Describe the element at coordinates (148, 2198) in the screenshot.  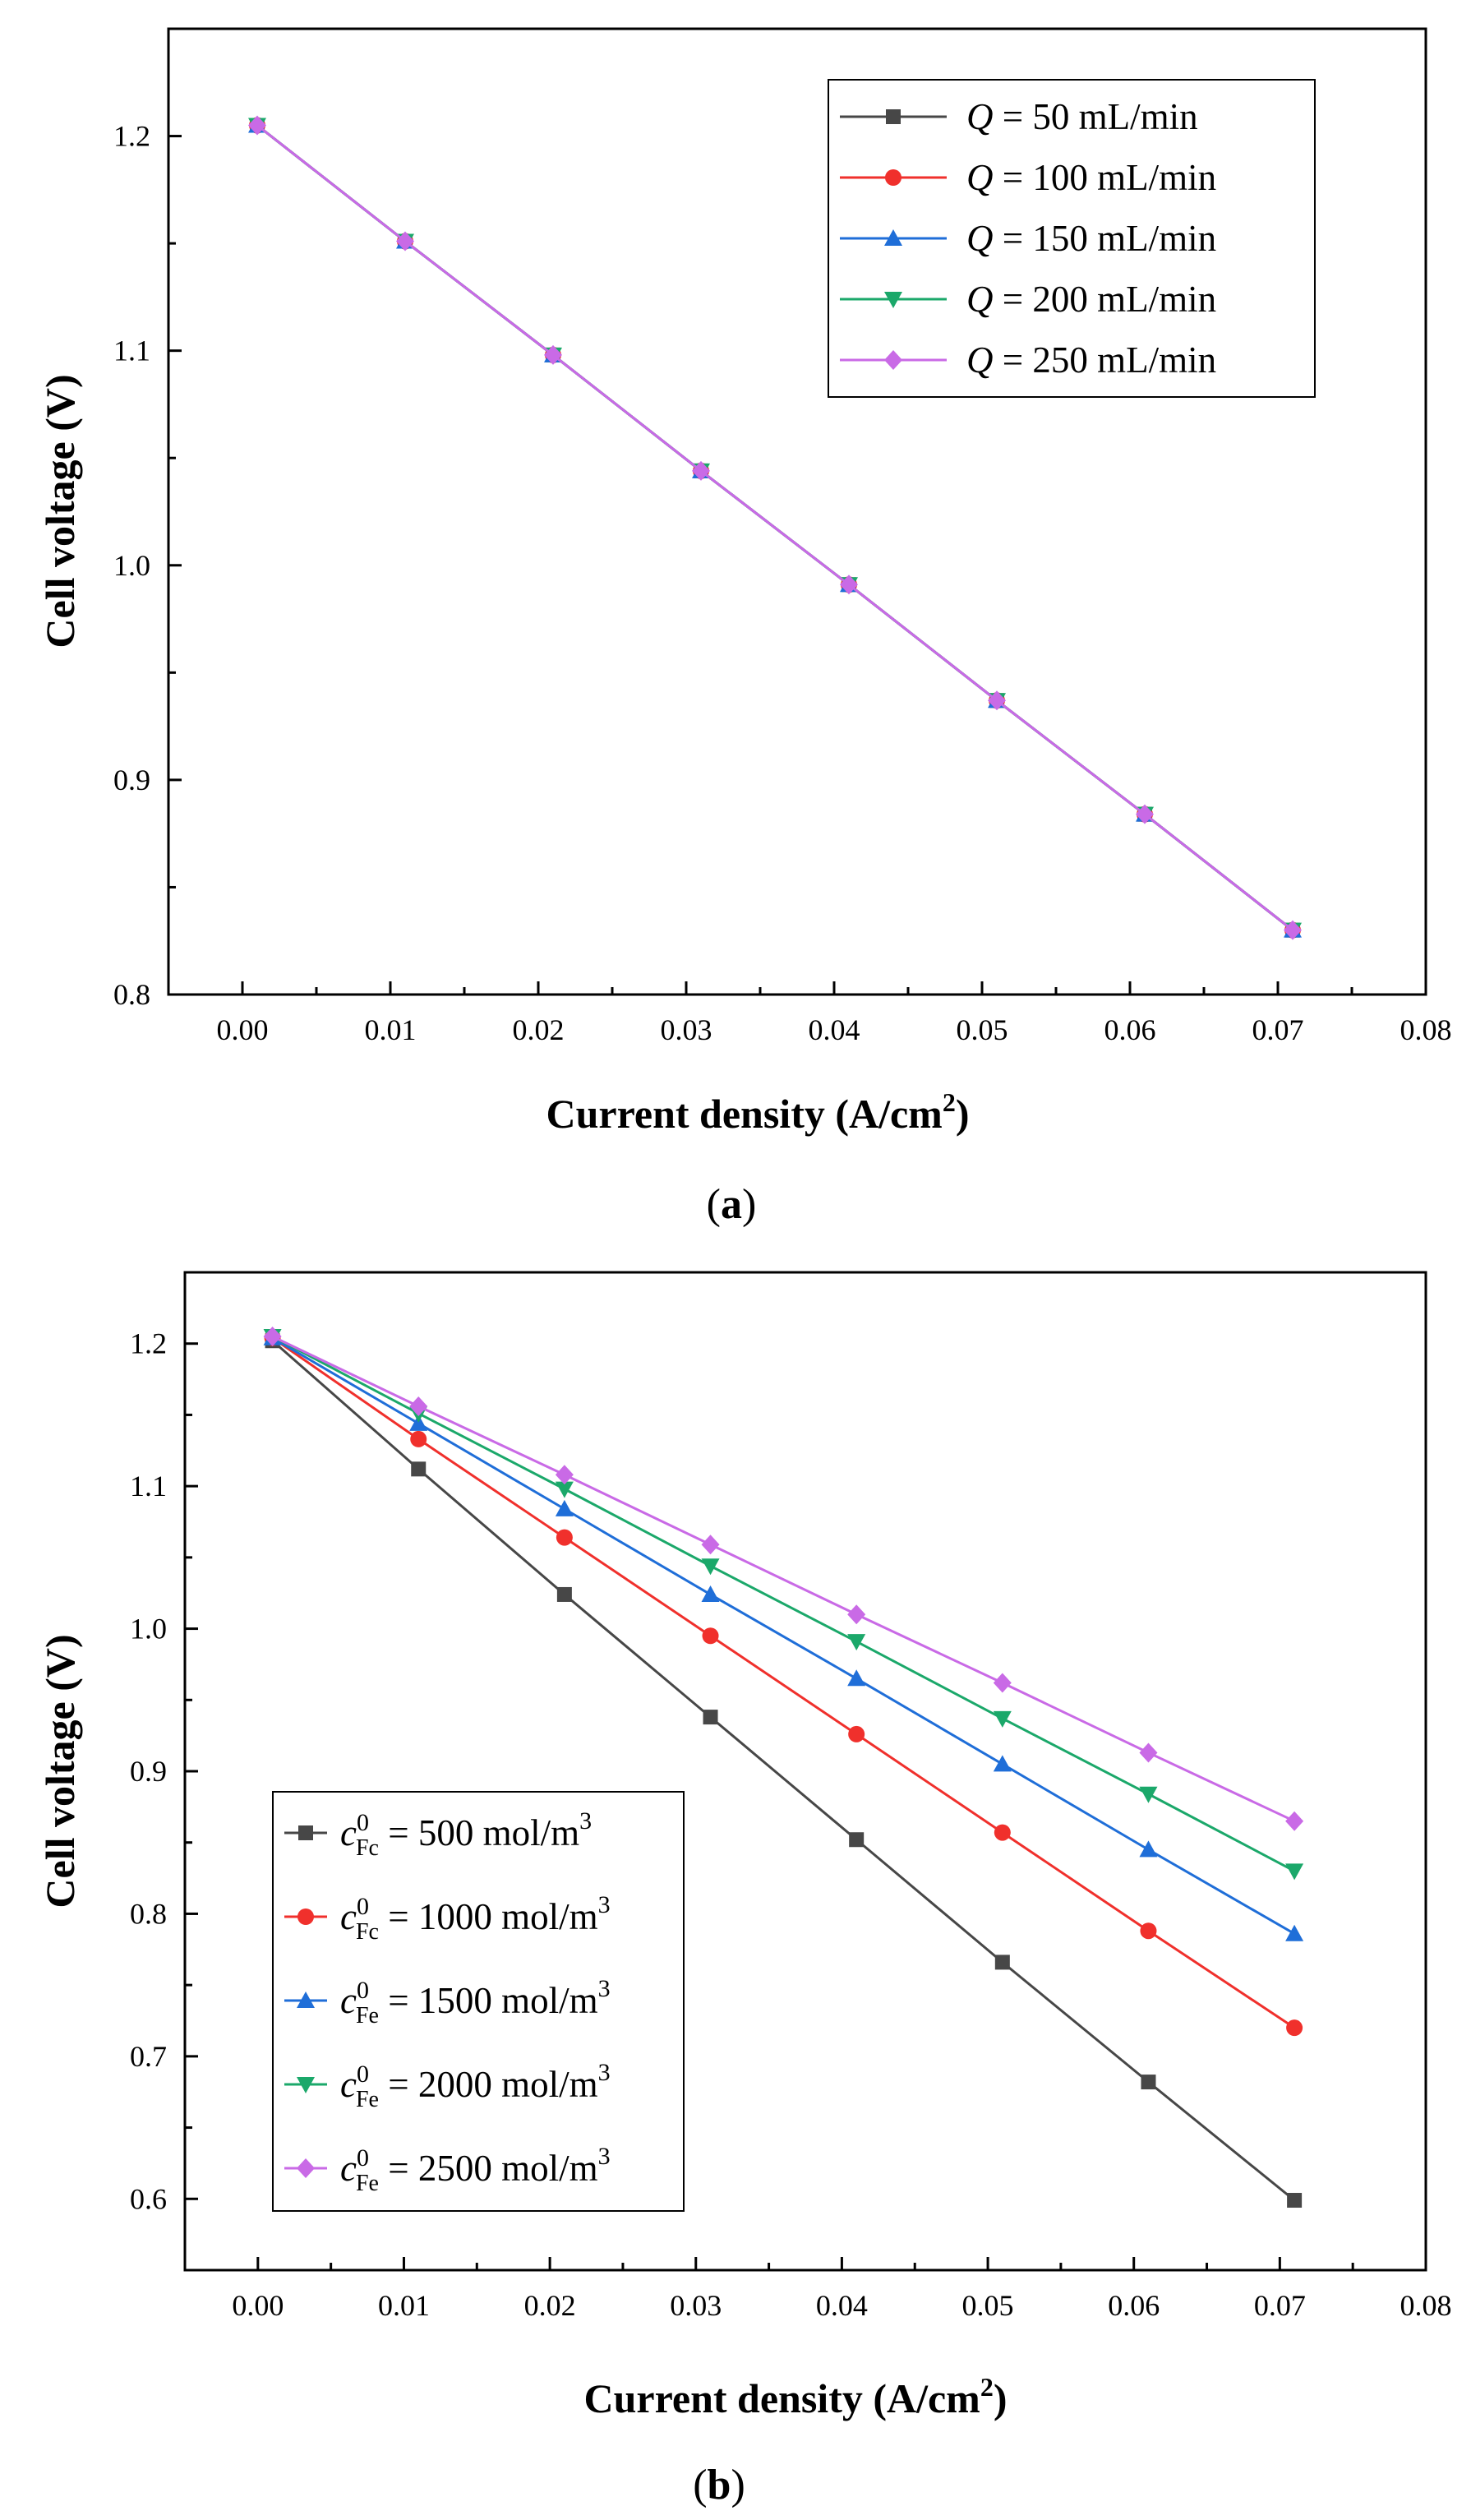
I see `panel-b-y-tick-label: 0.6` at that location.